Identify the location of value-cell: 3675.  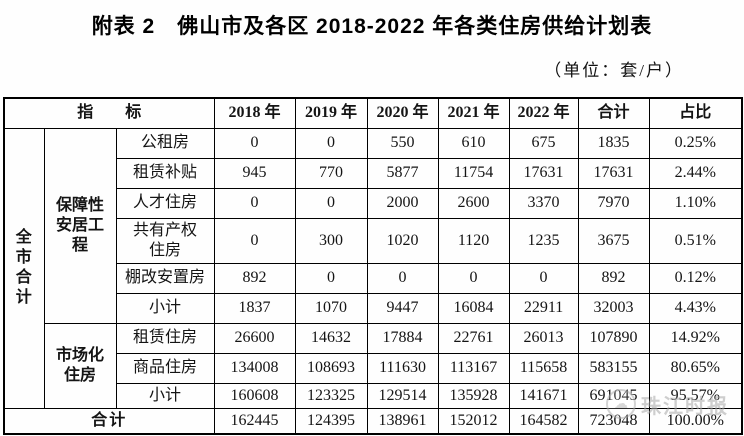
(613, 240).